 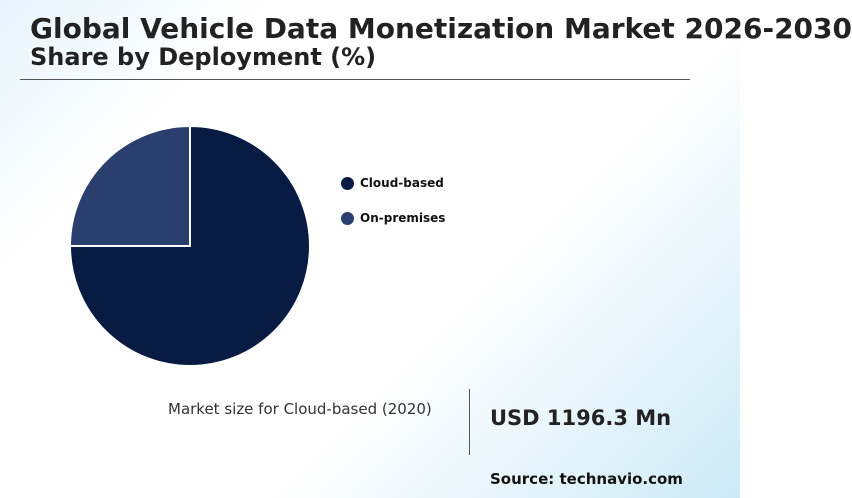 What do you see at coordinates (402, 183) in the screenshot?
I see `legend-label: Cloud-based` at bounding box center [402, 183].